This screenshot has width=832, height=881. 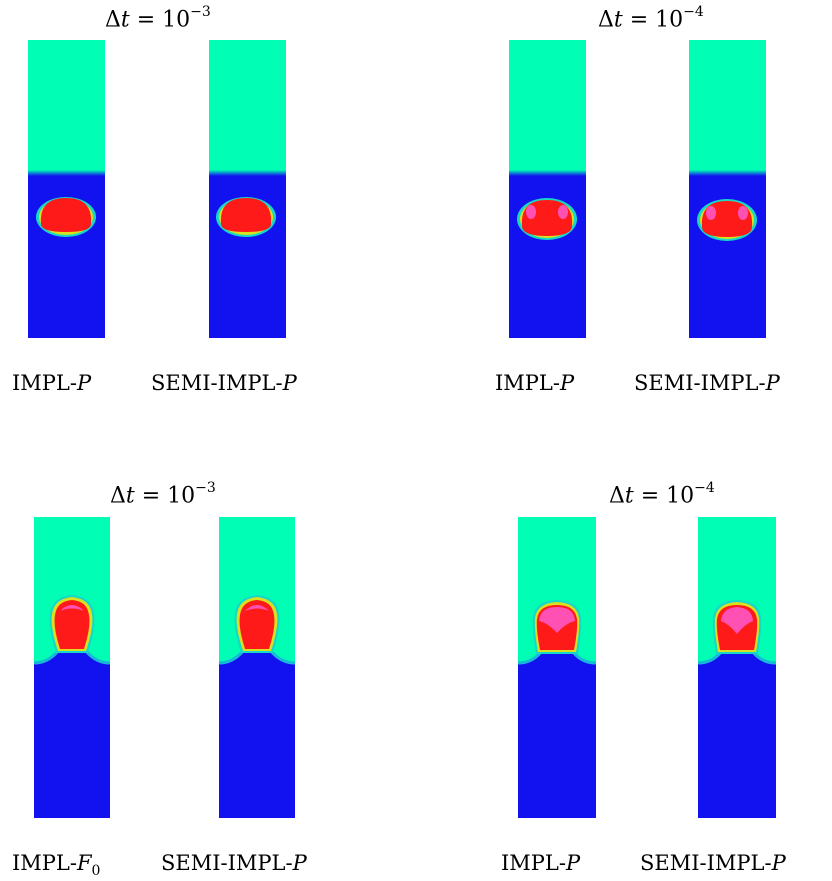 What do you see at coordinates (200, 12) in the screenshot?
I see `panel-1-title-exp: −3` at bounding box center [200, 12].